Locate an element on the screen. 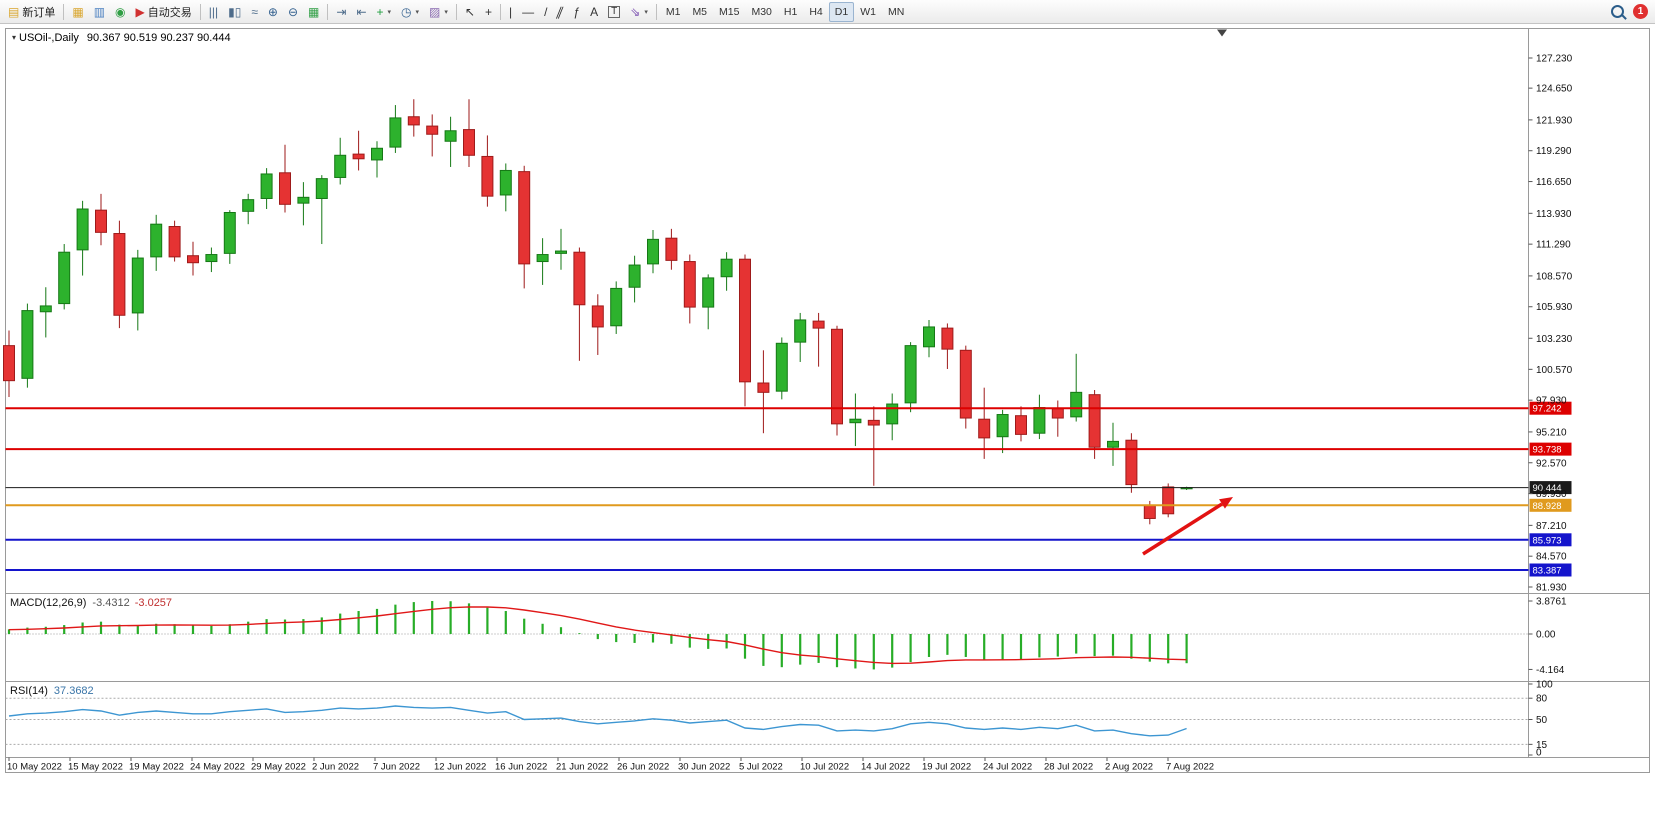 Image resolution: width=1655 pixels, height=821 pixels. timeframe-w1-button: W1 is located at coordinates (868, 12).